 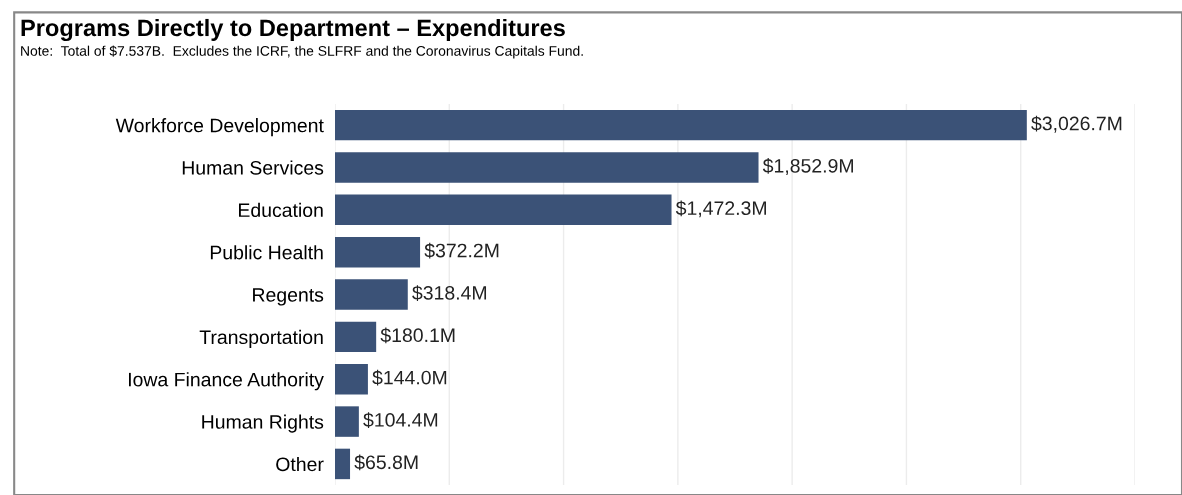 I want to click on y-tick-label: Workforce Development, so click(x=219, y=127).